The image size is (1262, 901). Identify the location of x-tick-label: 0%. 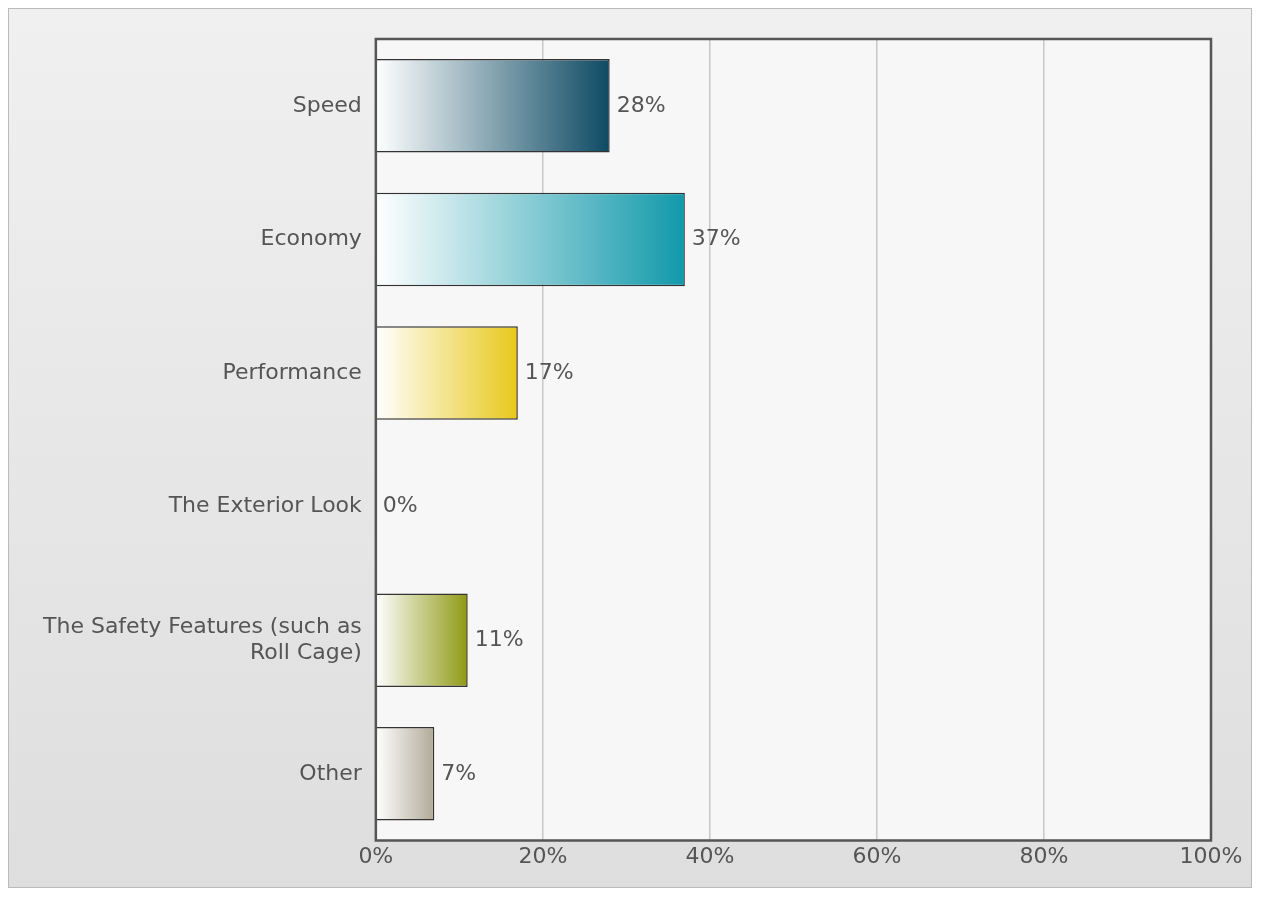
(376, 855).